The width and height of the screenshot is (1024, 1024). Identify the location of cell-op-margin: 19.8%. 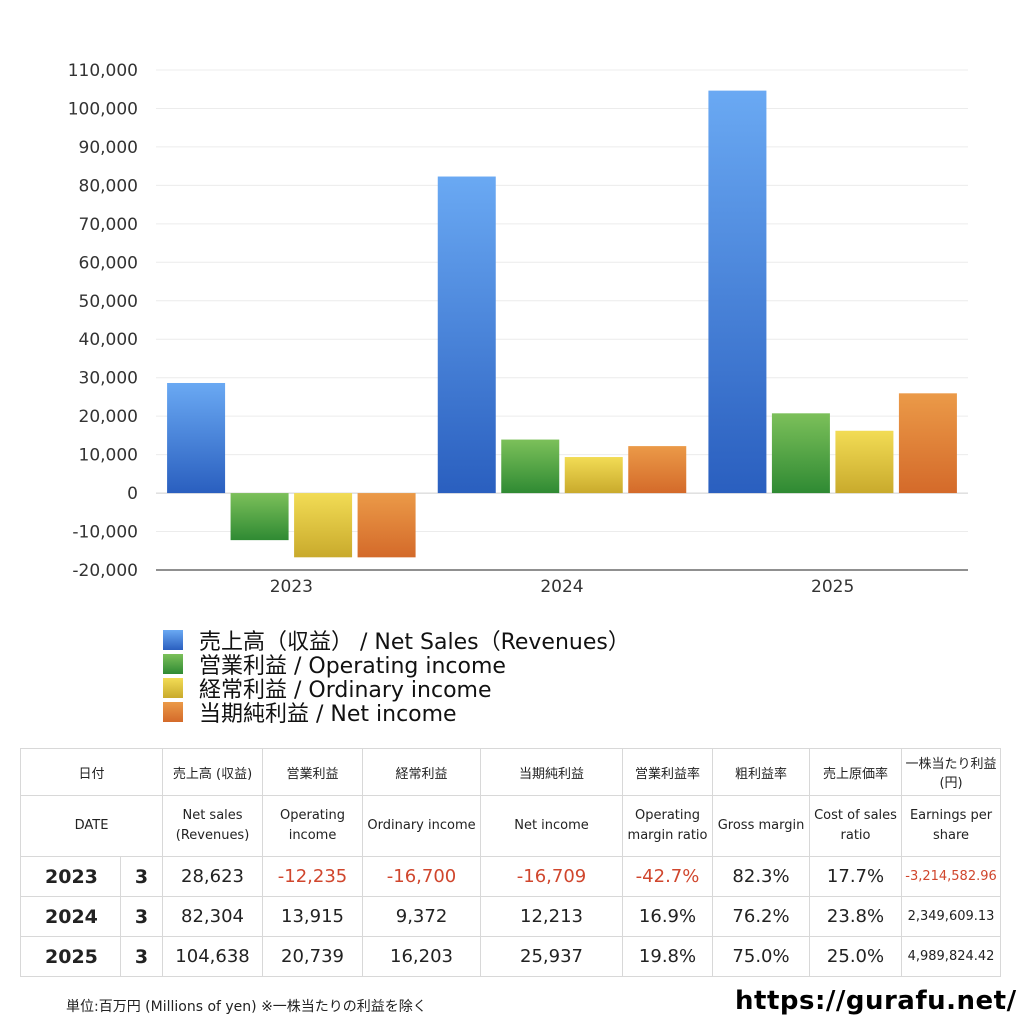
(668, 956).